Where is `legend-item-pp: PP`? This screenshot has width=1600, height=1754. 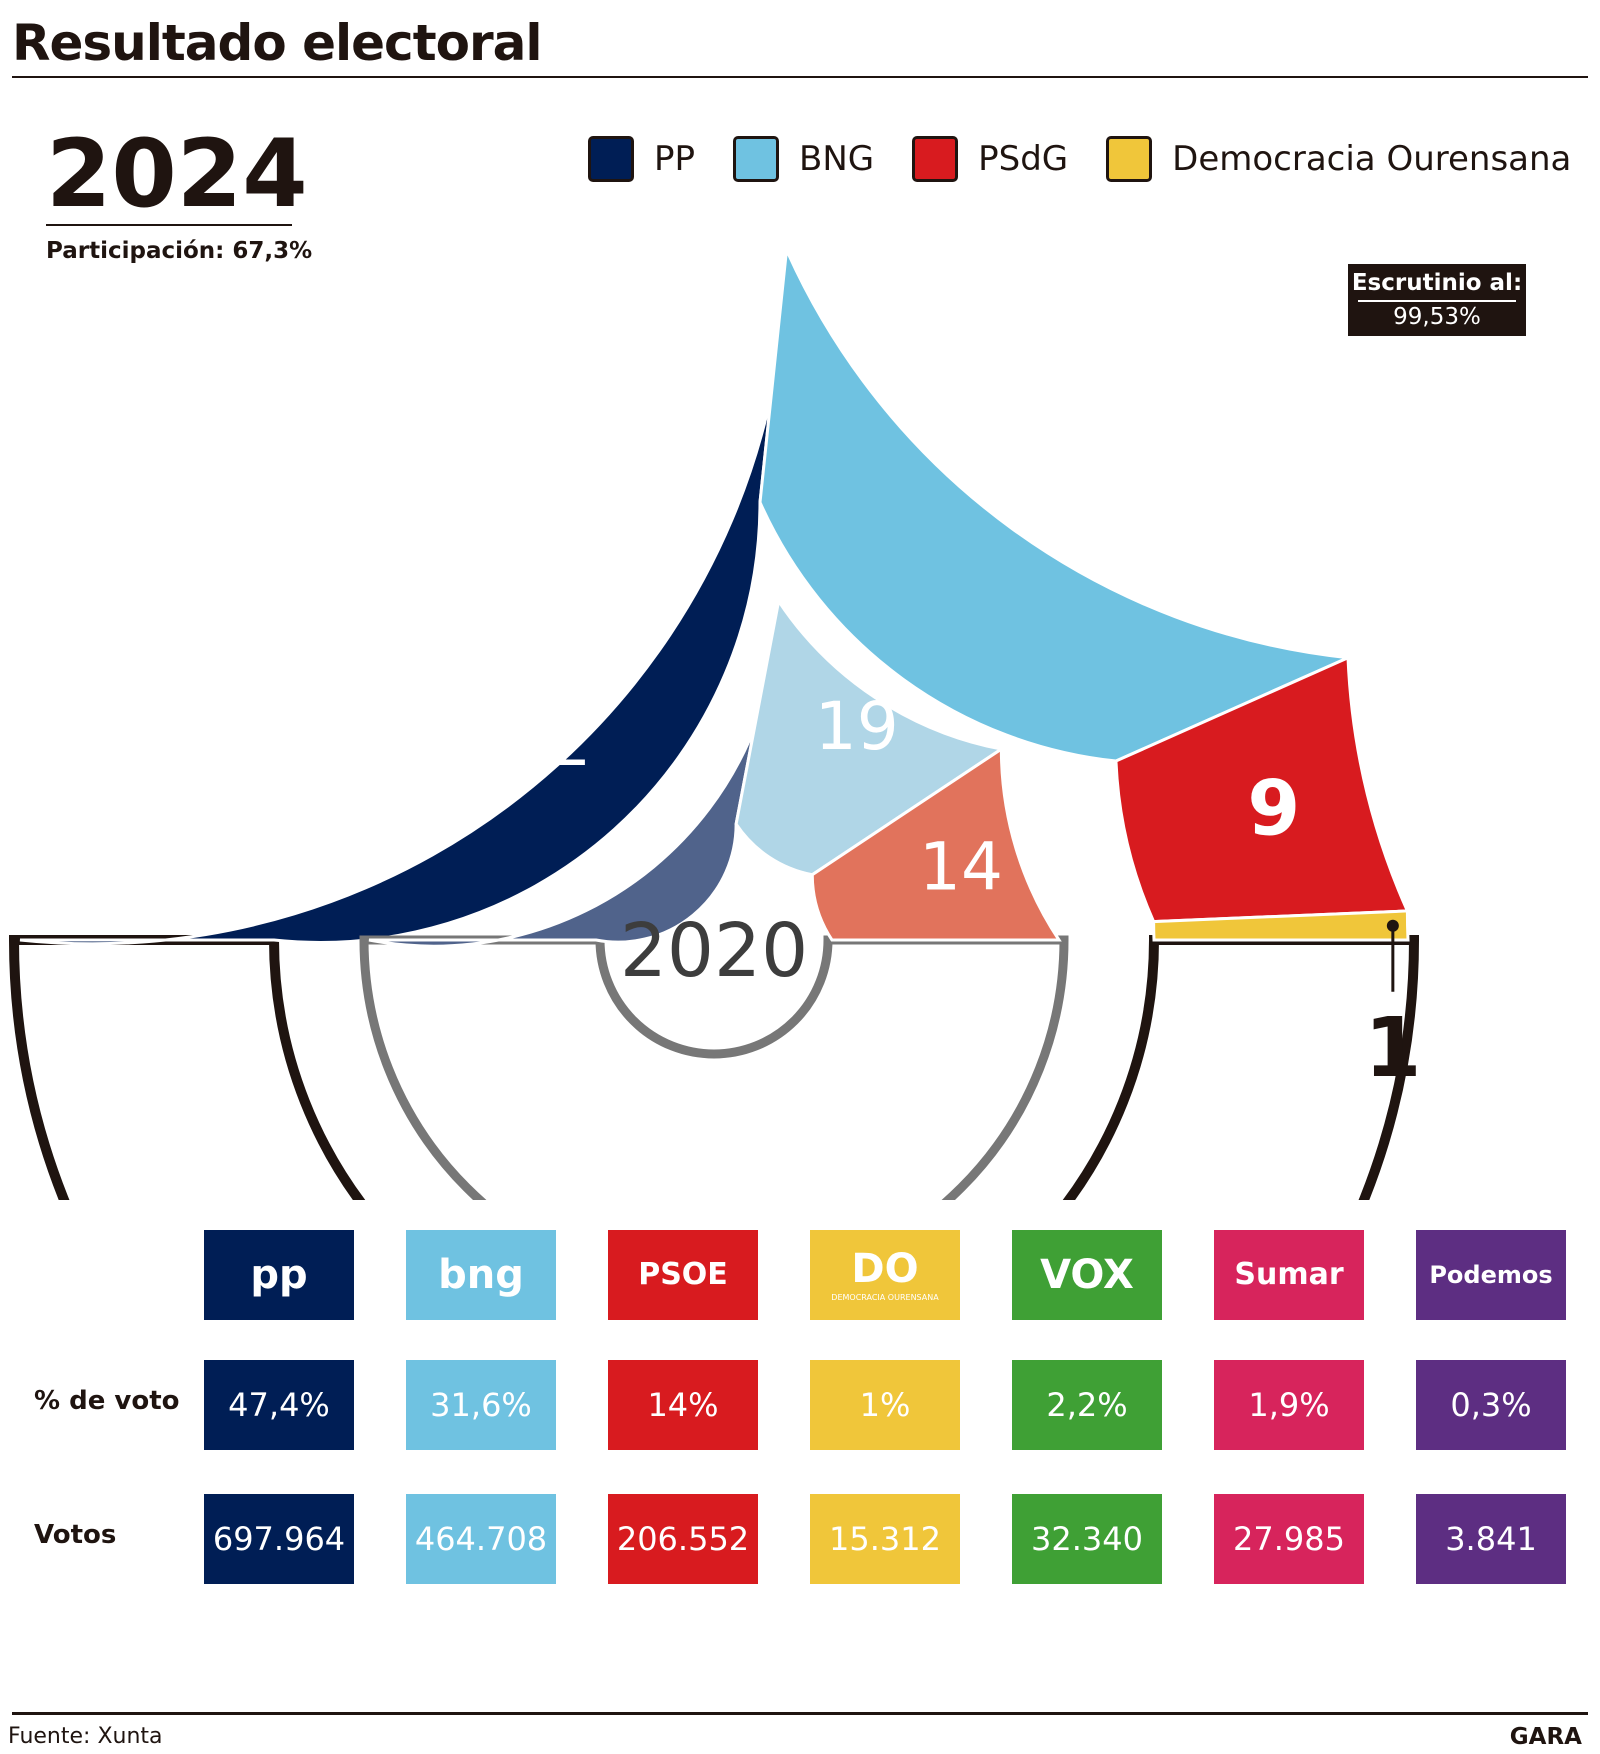 legend-item-pp: PP is located at coordinates (641, 159).